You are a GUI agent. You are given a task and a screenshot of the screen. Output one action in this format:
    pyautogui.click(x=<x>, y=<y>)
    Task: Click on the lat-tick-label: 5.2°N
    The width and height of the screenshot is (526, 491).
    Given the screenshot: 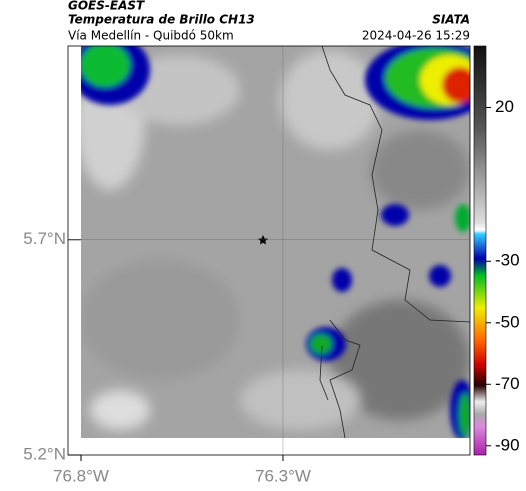 What is the action you would take?
    pyautogui.click(x=44, y=453)
    